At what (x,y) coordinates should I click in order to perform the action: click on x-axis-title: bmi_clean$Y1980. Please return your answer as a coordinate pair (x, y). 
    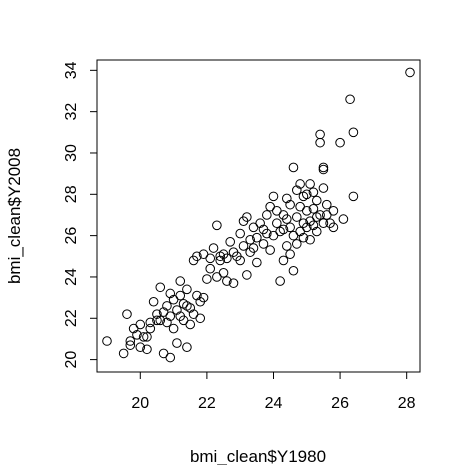
    Looking at the image, I should click on (258, 456).